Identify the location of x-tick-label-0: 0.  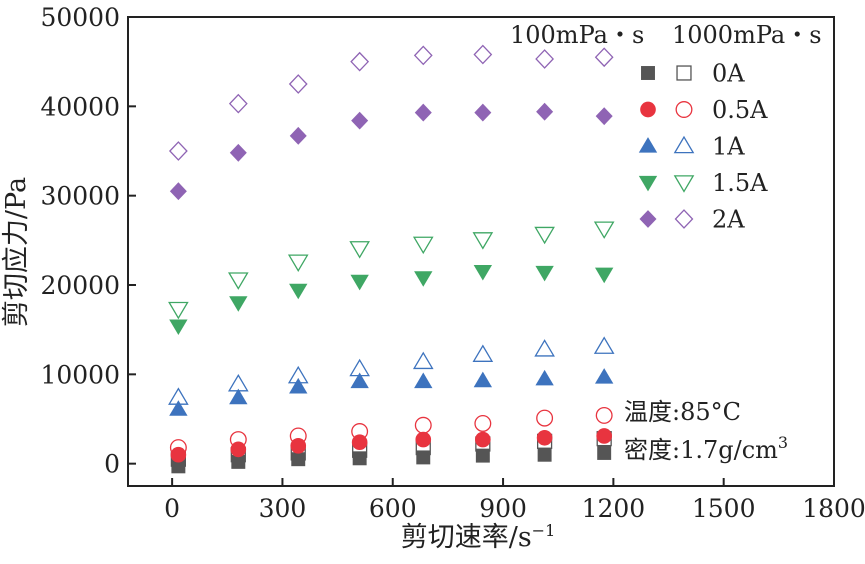
(172, 508).